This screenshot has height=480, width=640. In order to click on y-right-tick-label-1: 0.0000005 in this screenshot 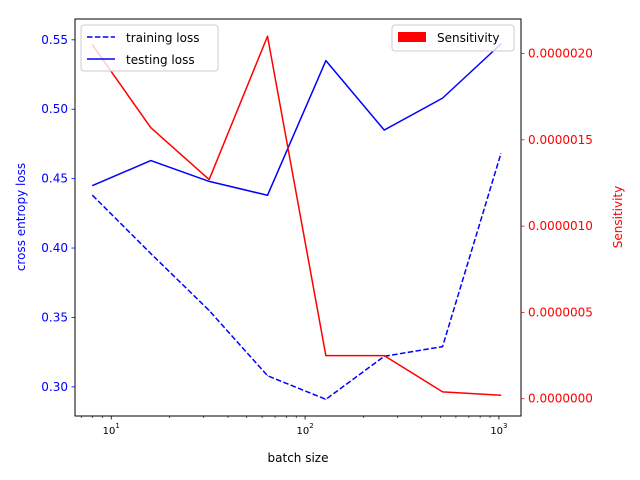, I will do `click(560, 312)`.